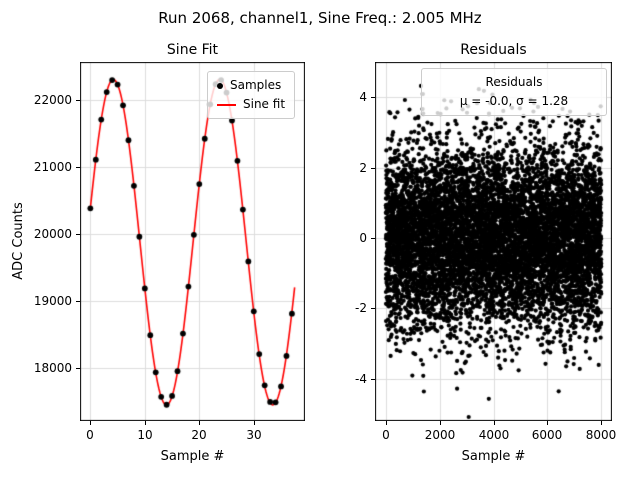  I want to click on sine-fit-legend-label: Sine fit, so click(264, 104).